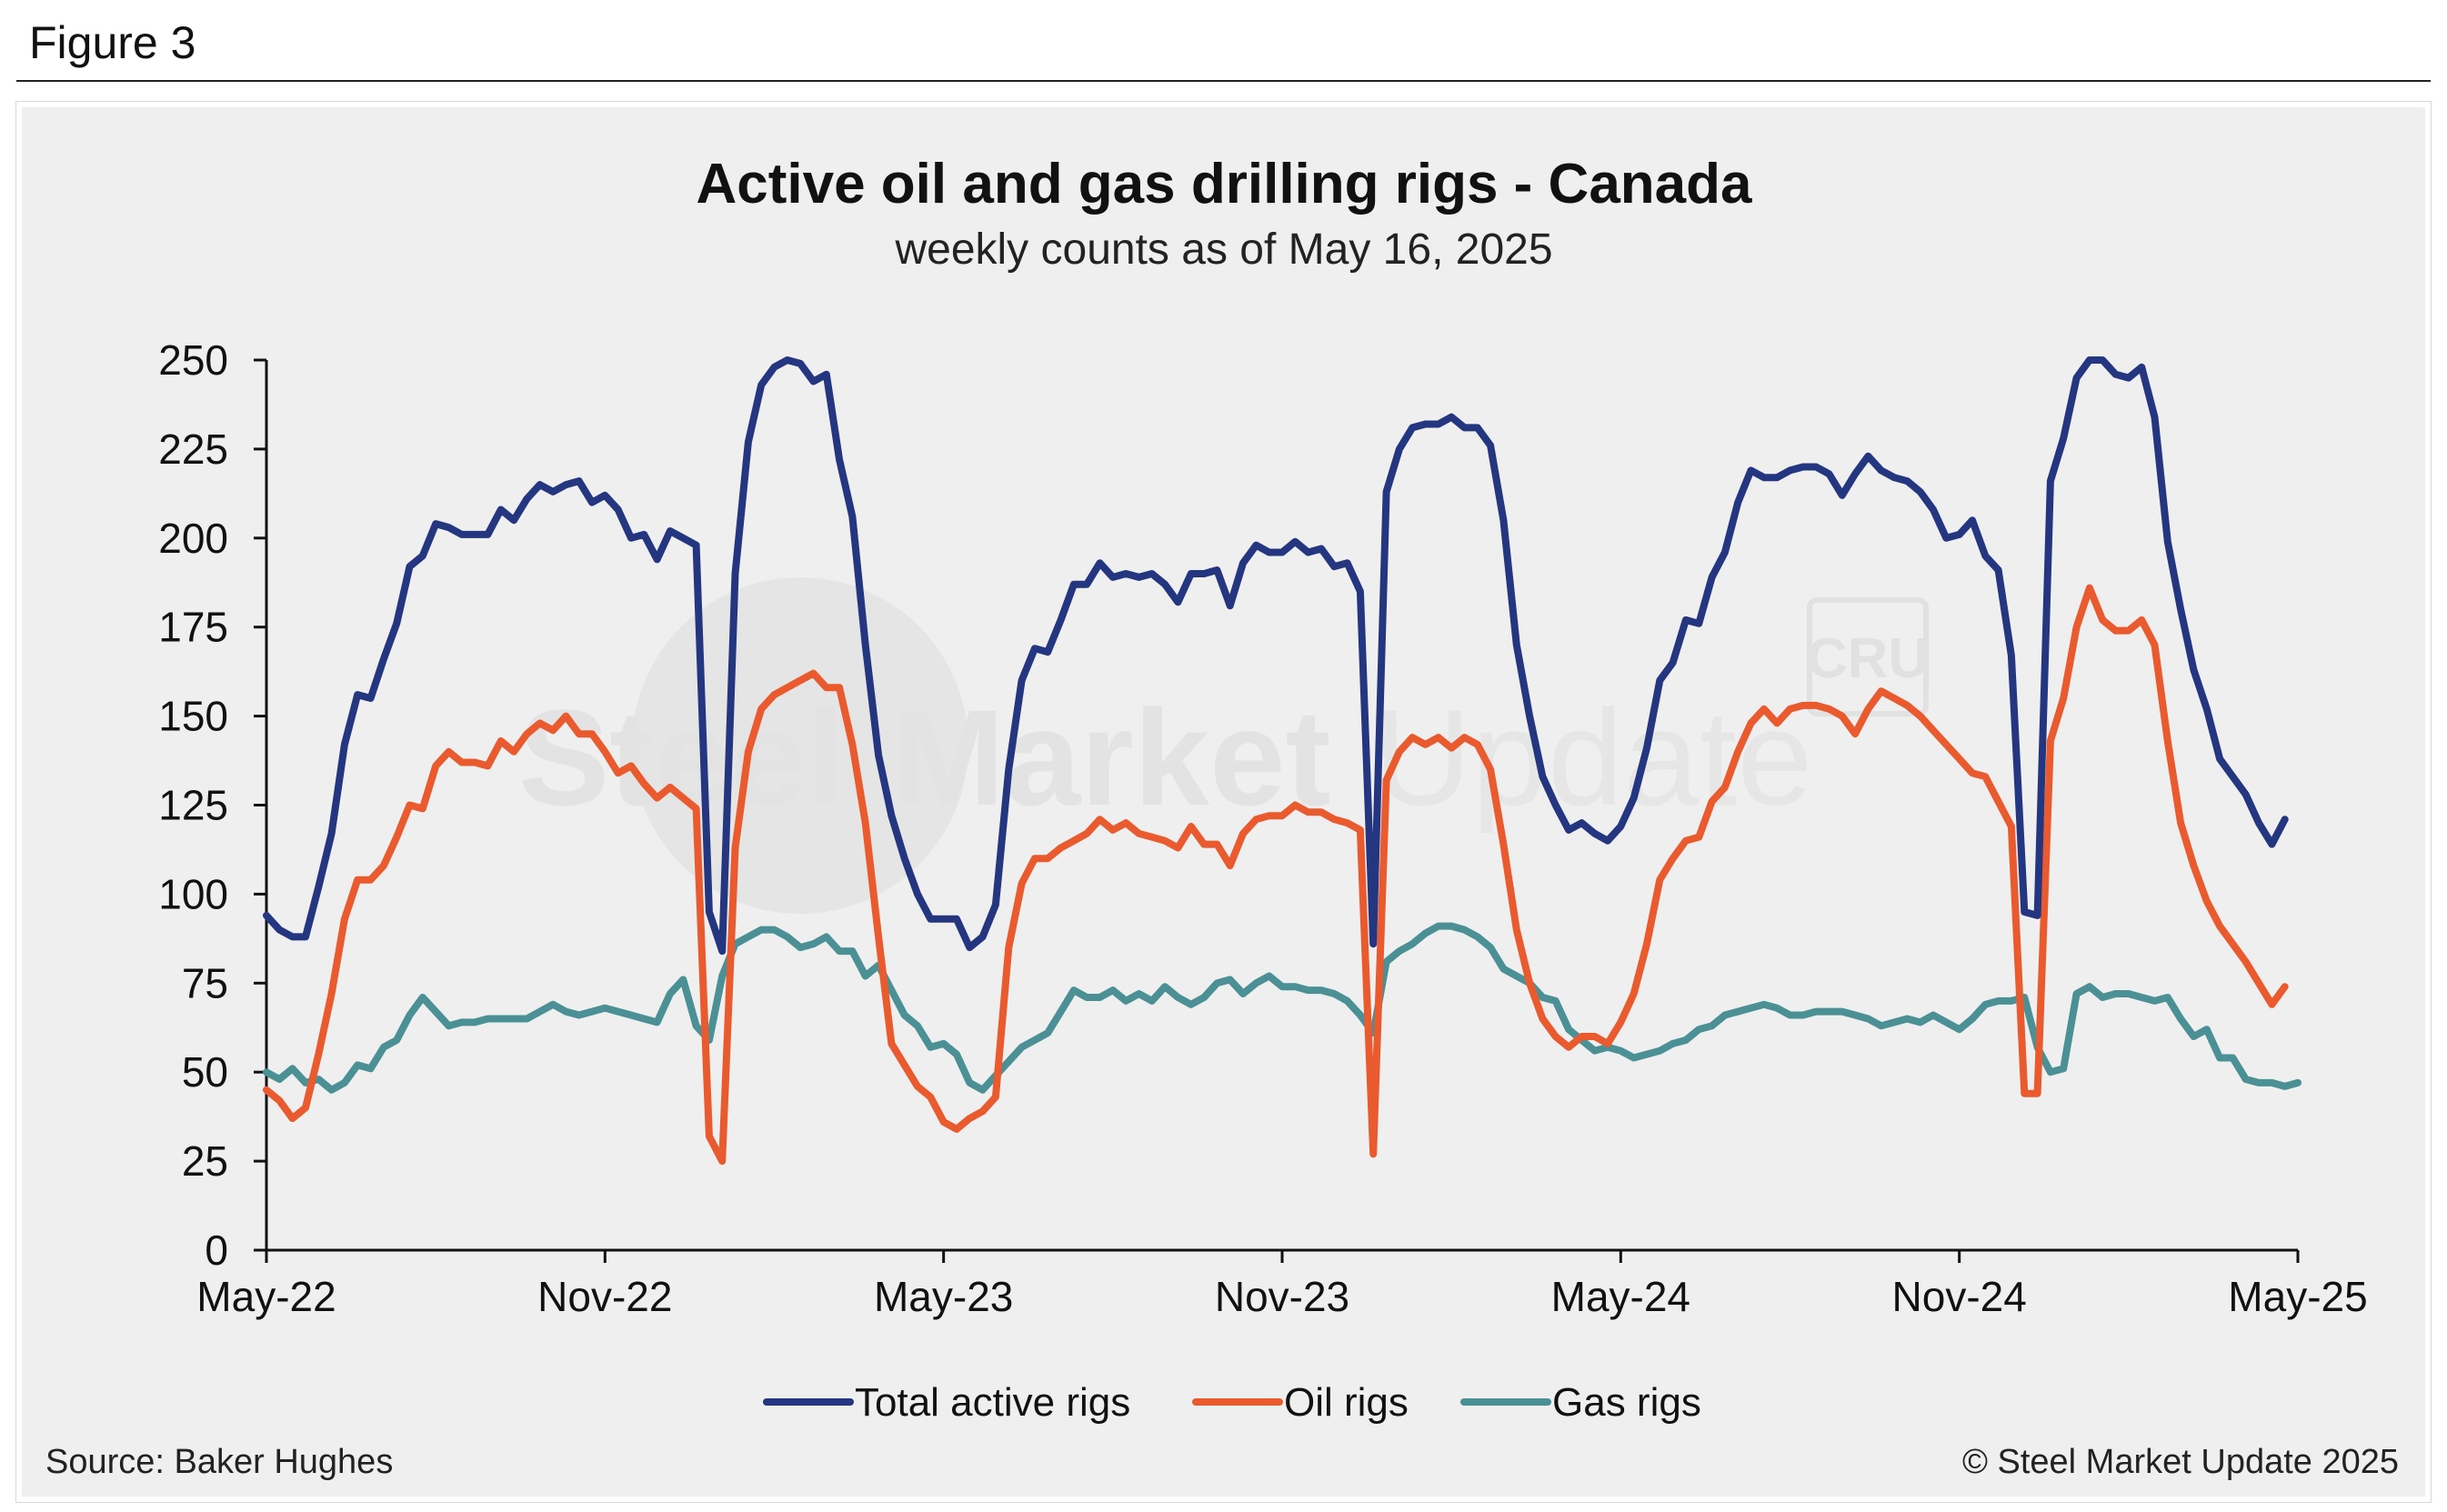 This screenshot has width=2447, height=1512. Describe the element at coordinates (193, 627) in the screenshot. I see `y-tick-label: 175` at that location.